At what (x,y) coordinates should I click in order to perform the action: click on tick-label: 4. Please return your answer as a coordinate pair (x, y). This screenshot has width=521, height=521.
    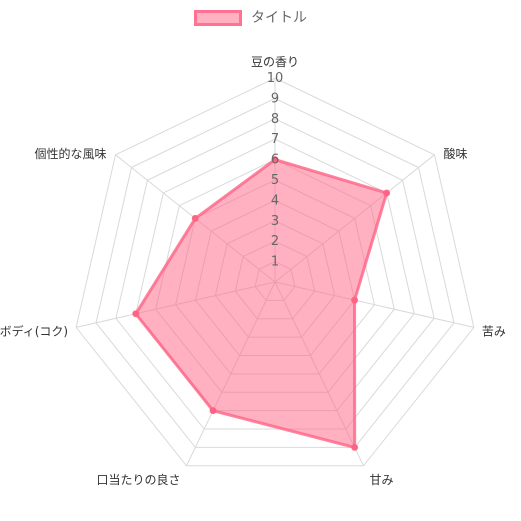
    Looking at the image, I should click on (275, 200).